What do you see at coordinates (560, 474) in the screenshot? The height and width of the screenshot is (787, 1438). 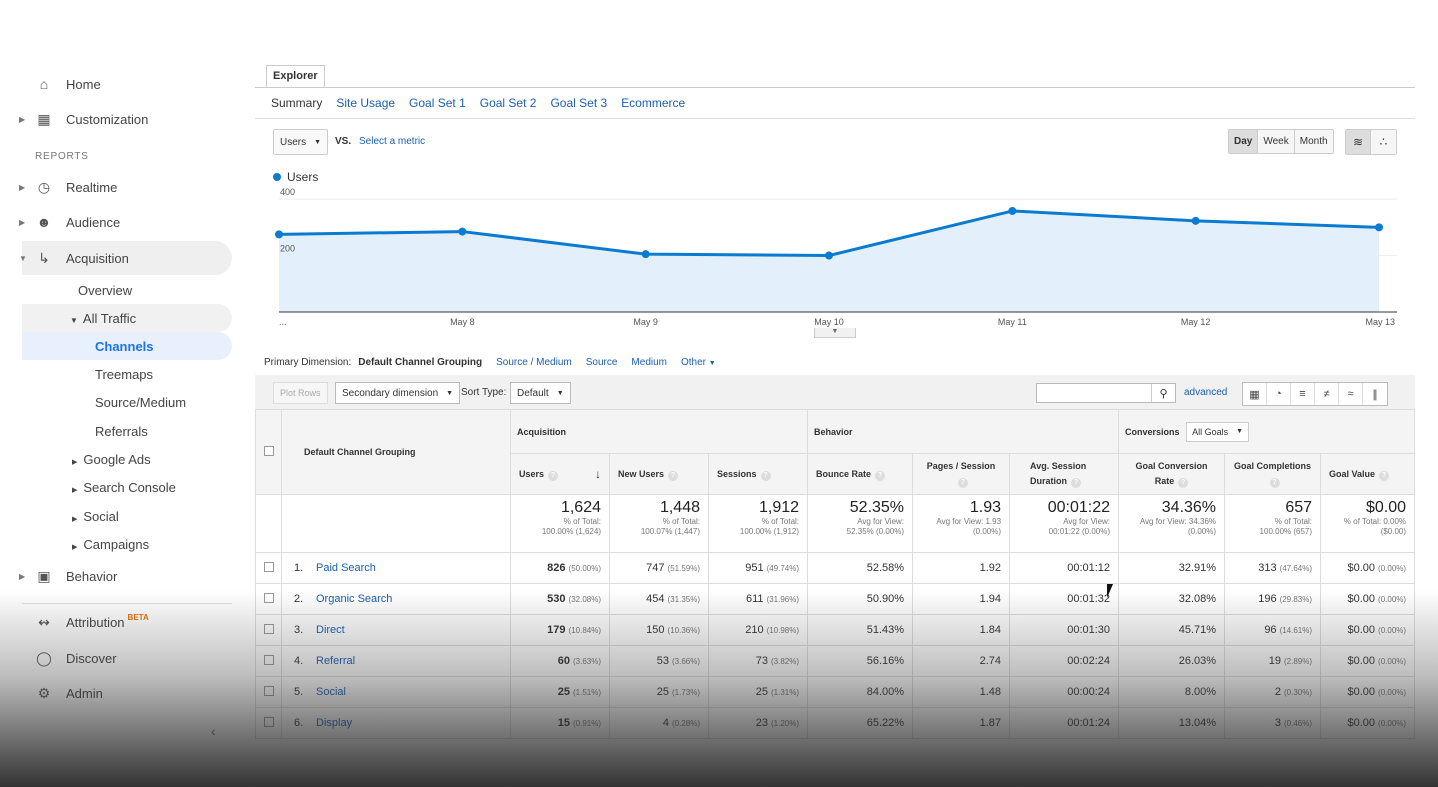 I see `header-users: Users? ↓` at bounding box center [560, 474].